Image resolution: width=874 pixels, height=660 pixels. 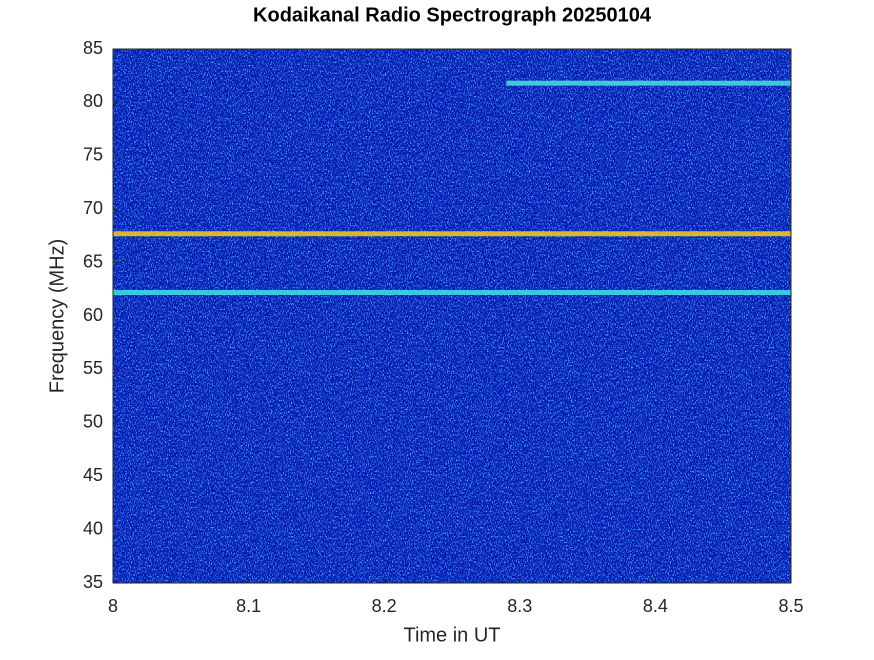 What do you see at coordinates (93, 48) in the screenshot?
I see `y-tick-label: 85` at bounding box center [93, 48].